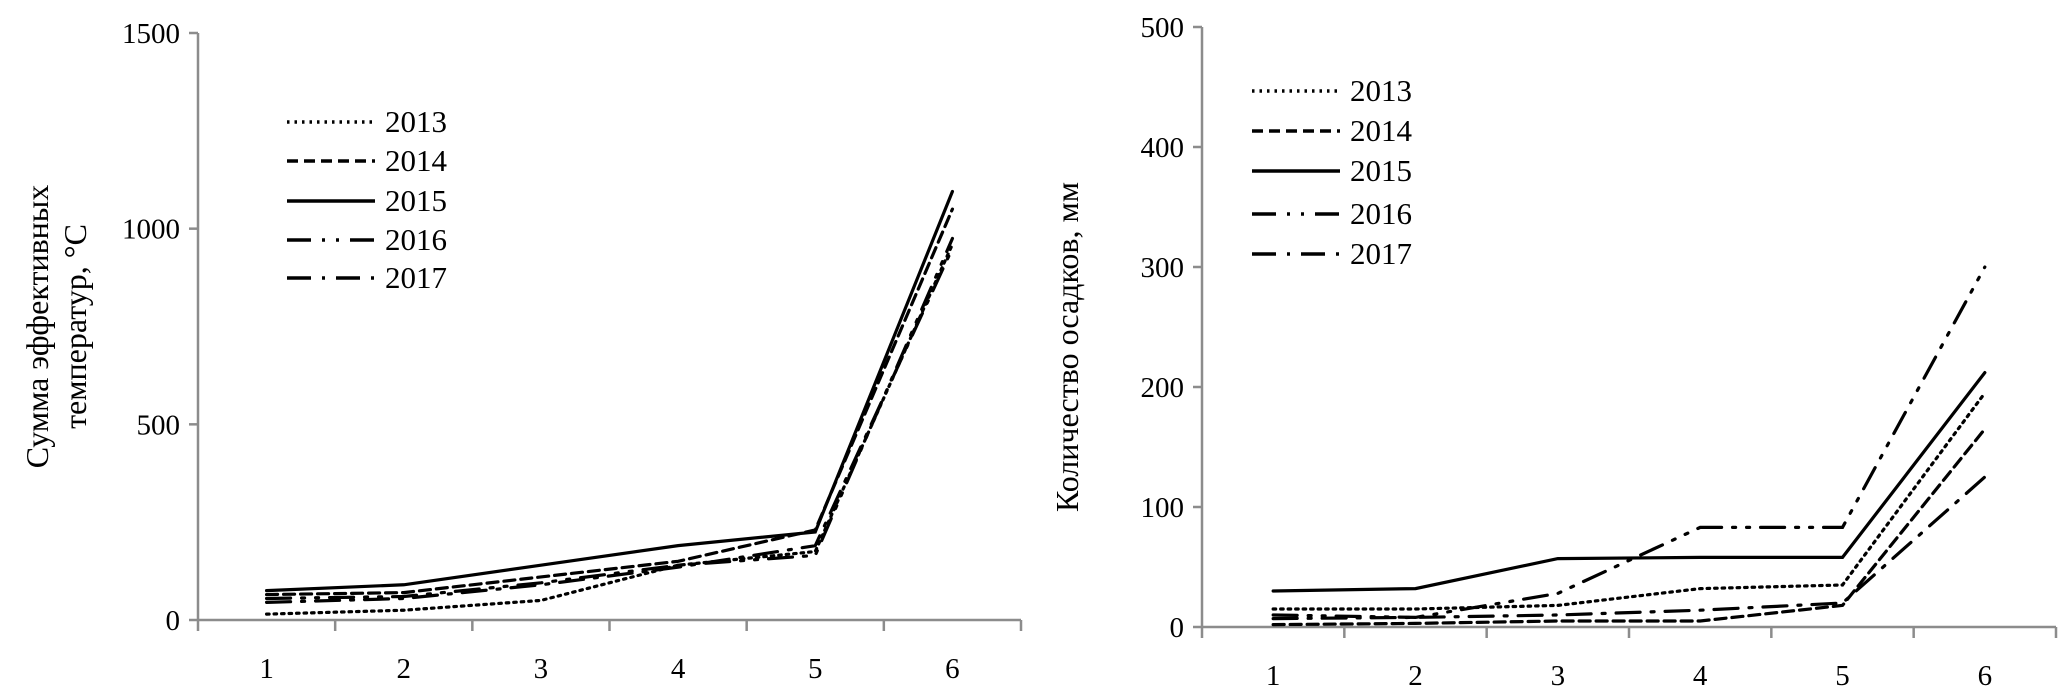 This screenshot has width=2067, height=692. I want to click on y-tick-label: 100, so click(1163, 508).